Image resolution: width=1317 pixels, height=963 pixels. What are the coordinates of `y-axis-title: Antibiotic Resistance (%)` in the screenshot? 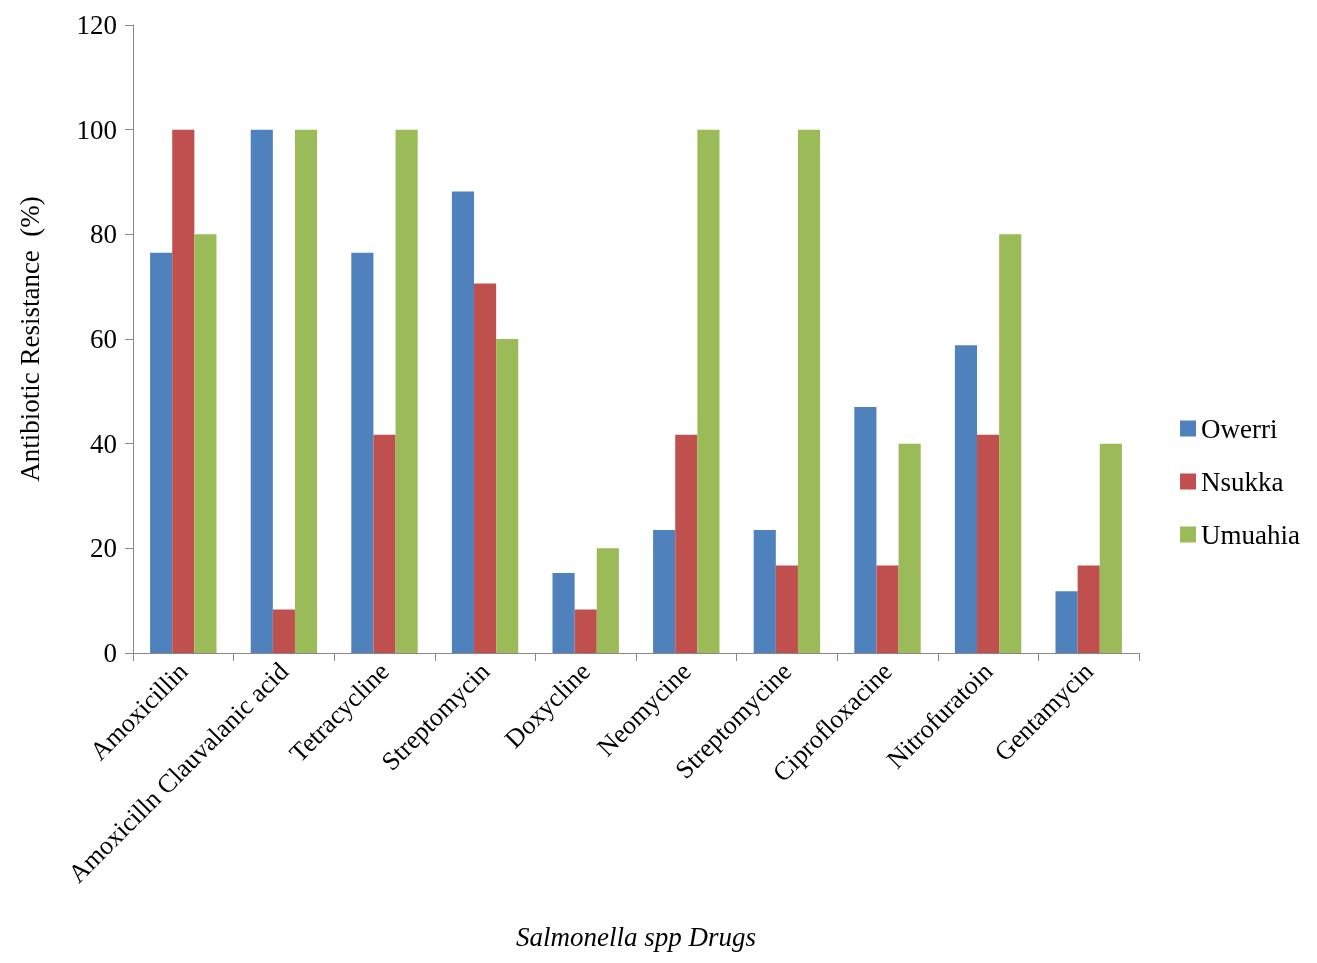 It's located at (29, 339).